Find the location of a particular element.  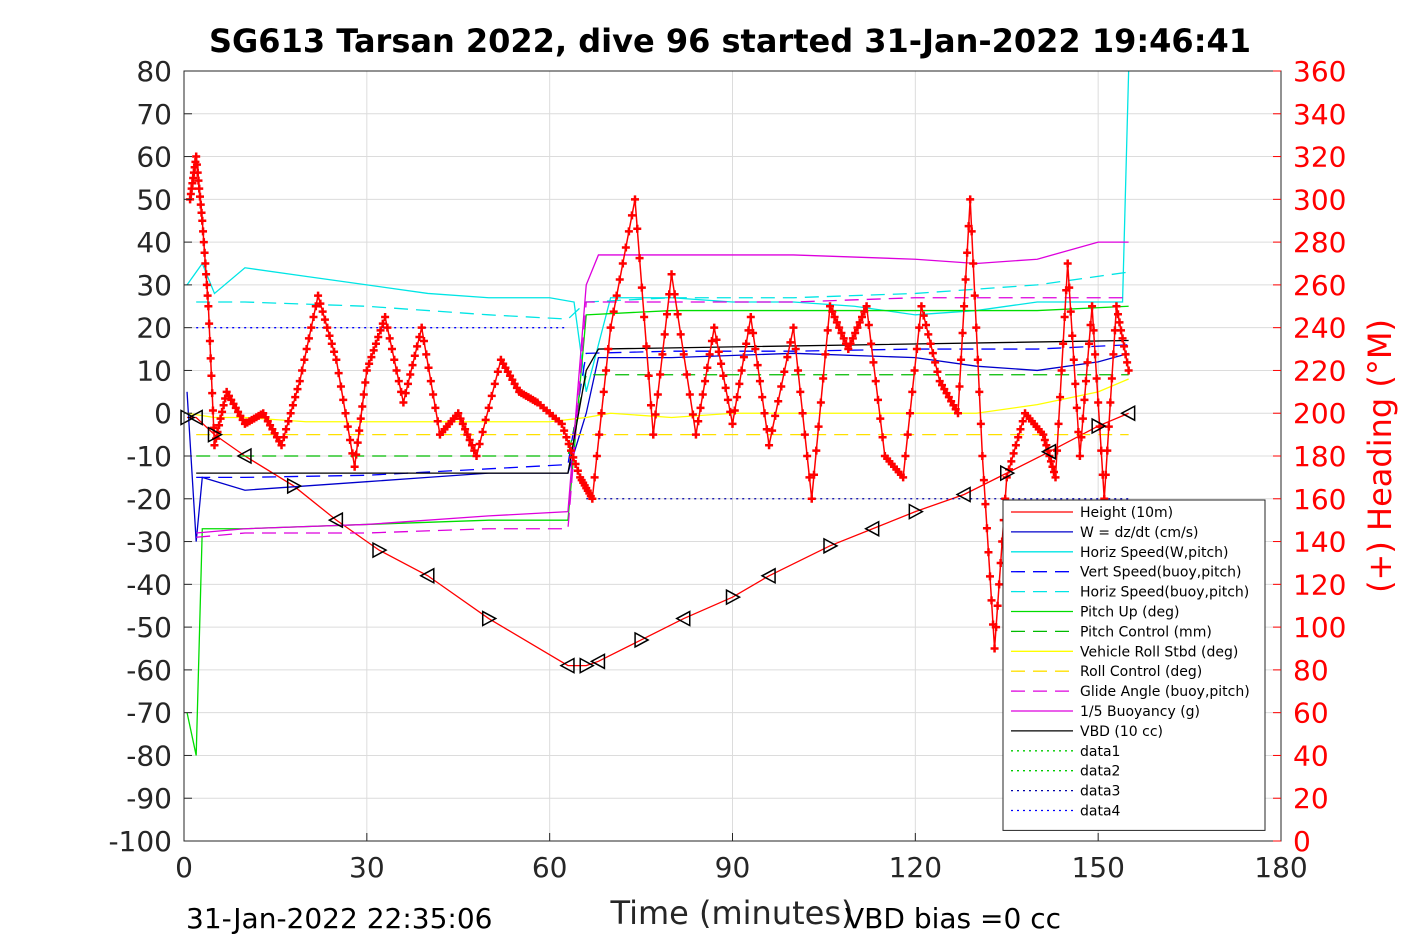

footer-timestamp: 31-Jan-2022 22:35:06 is located at coordinates (339, 918).